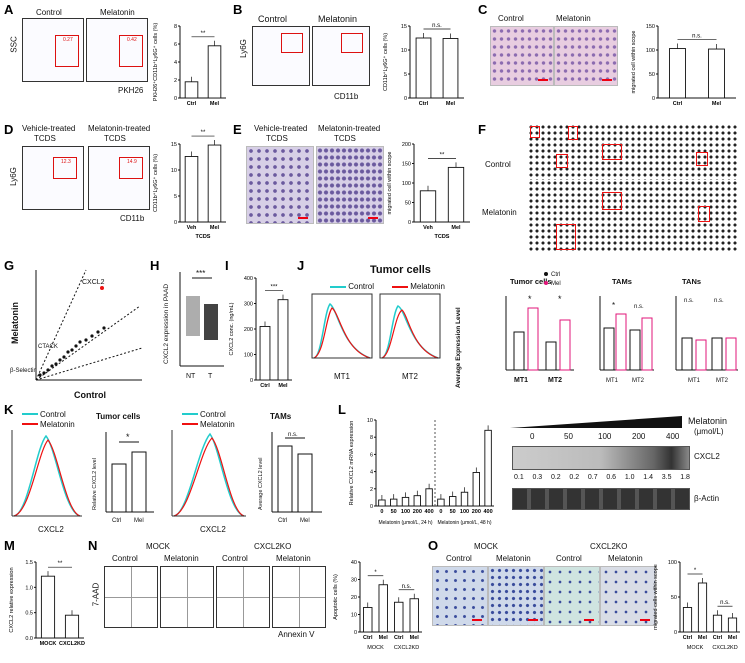 The height and width of the screenshot is (663, 745). I want to click on a-xlabel: PKH26, so click(131, 90).